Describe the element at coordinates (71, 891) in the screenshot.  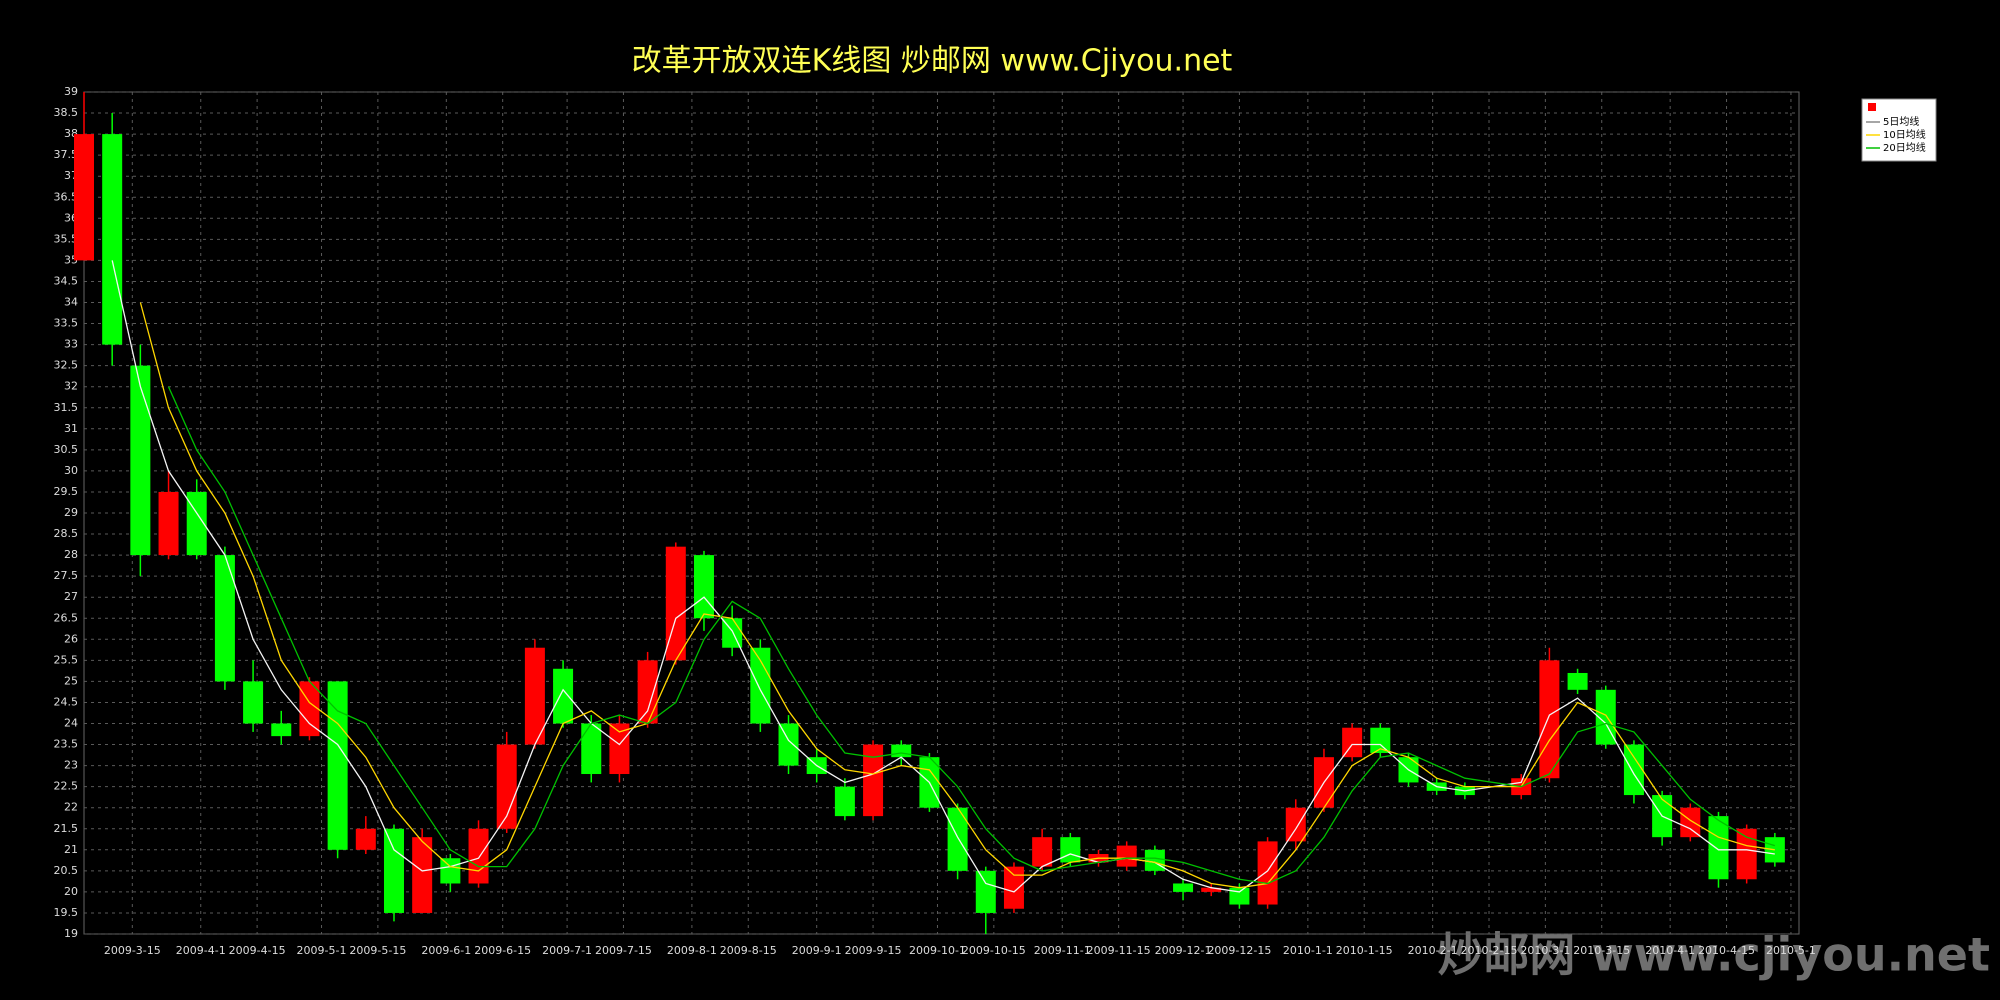
I see `y-tick-label: 20` at that location.